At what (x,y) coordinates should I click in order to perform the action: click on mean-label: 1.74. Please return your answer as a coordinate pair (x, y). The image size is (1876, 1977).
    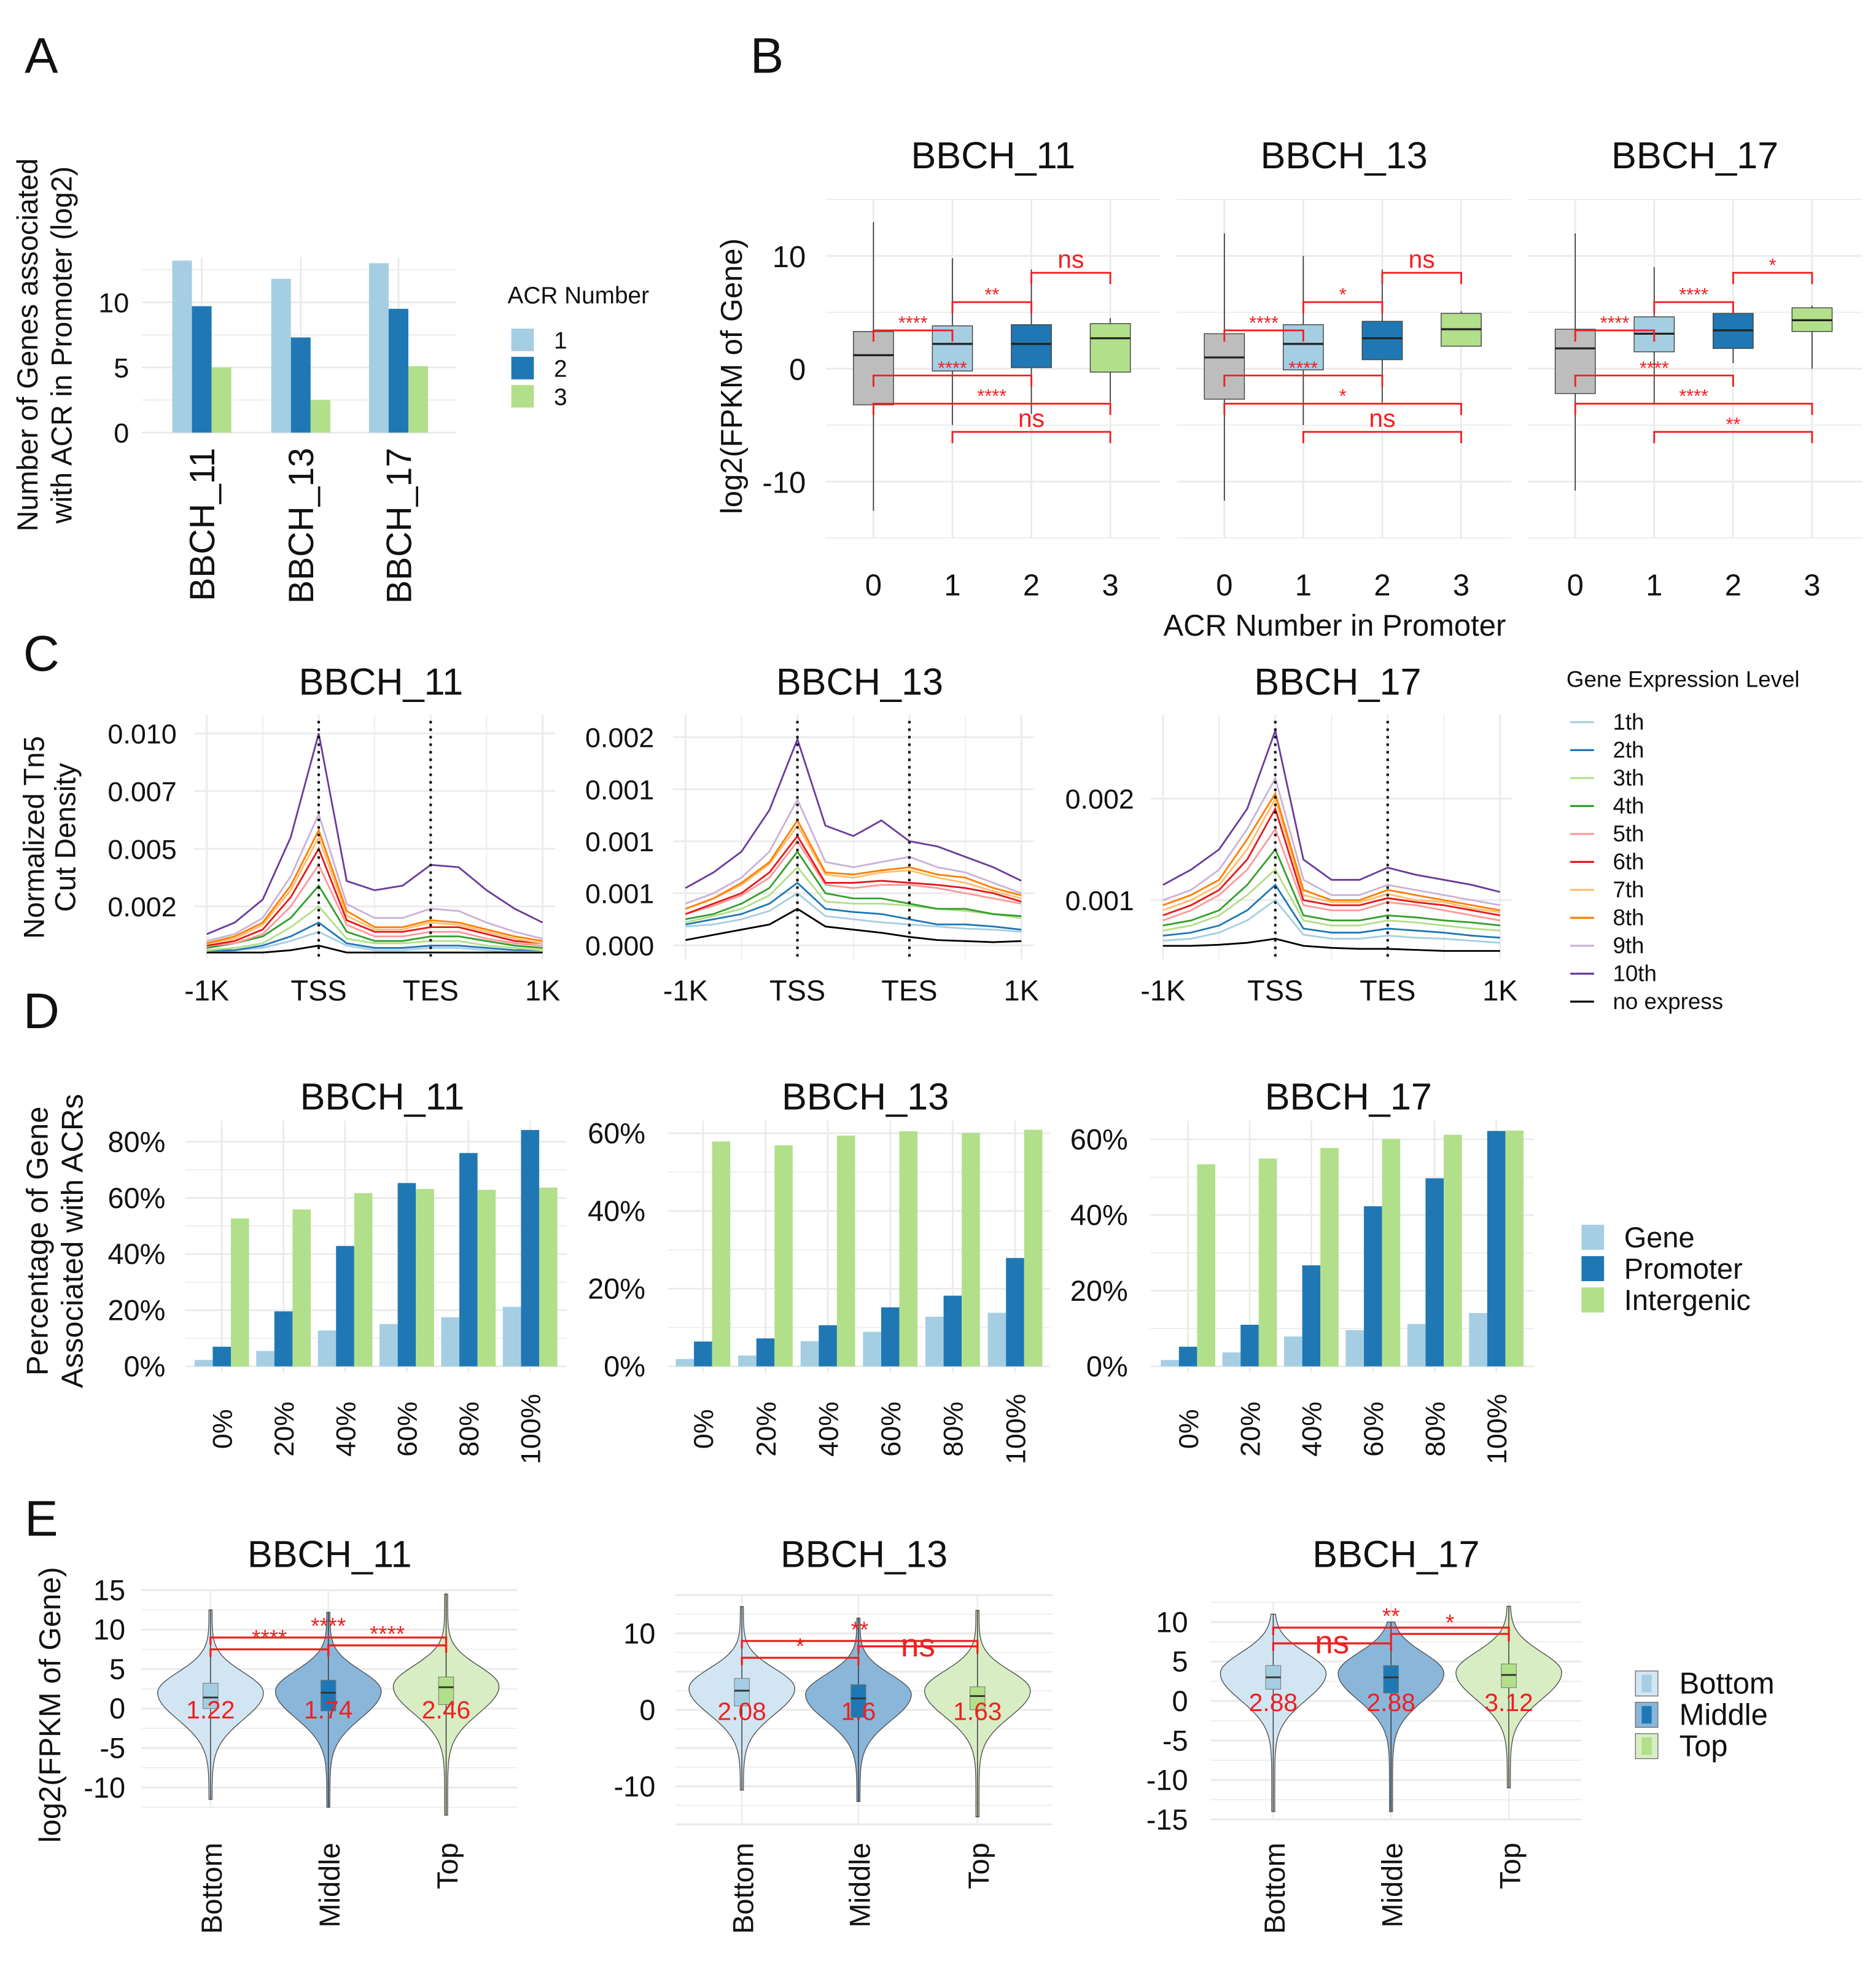
    Looking at the image, I should click on (328, 1710).